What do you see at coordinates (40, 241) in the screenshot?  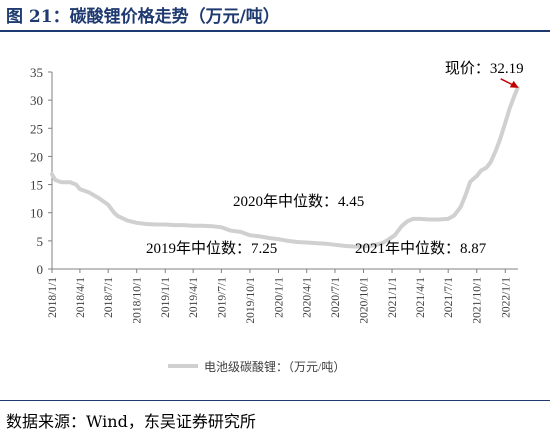 I see `y-tick-label: 5` at bounding box center [40, 241].